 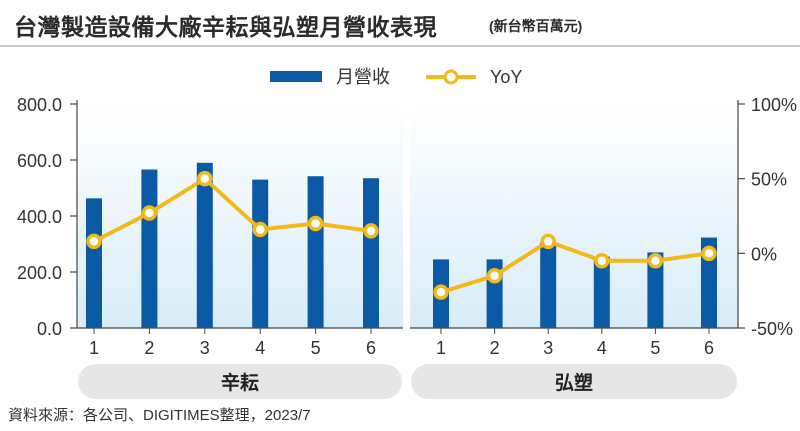 What do you see at coordinates (774, 105) in the screenshot?
I see `right-axis-tick-label: 100%` at bounding box center [774, 105].